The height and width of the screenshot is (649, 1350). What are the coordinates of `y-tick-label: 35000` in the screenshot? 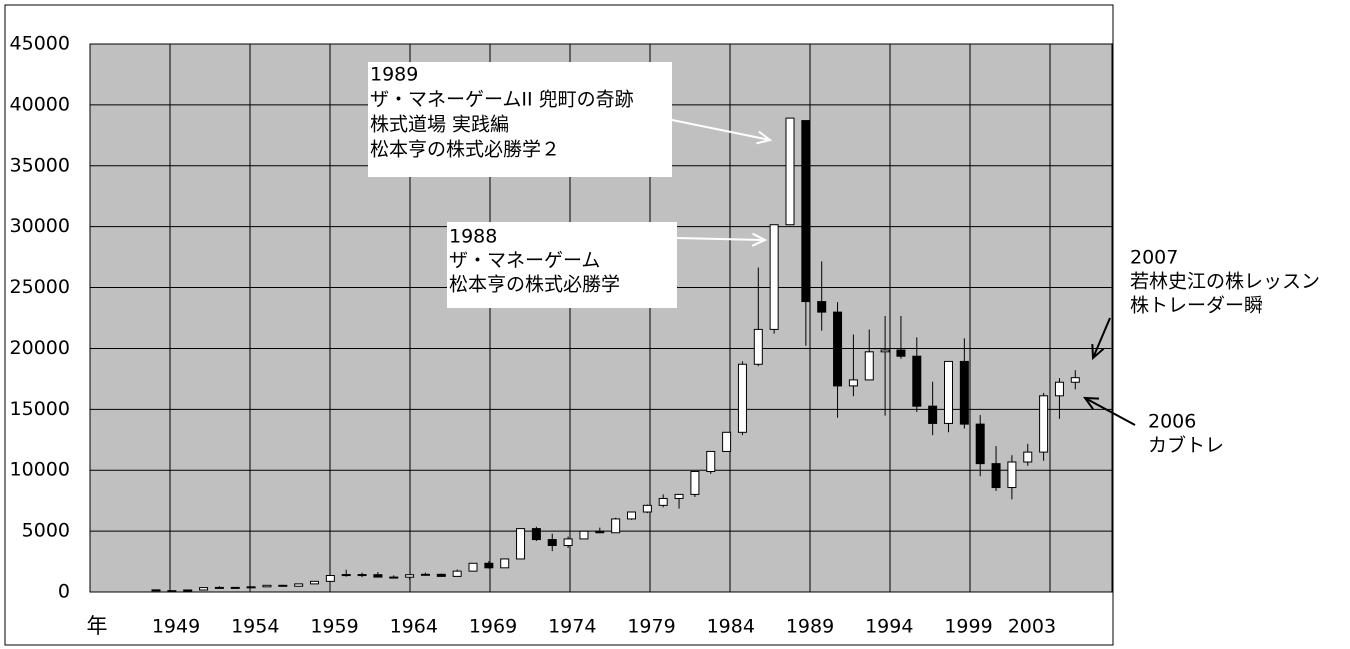 It's located at (40, 165).